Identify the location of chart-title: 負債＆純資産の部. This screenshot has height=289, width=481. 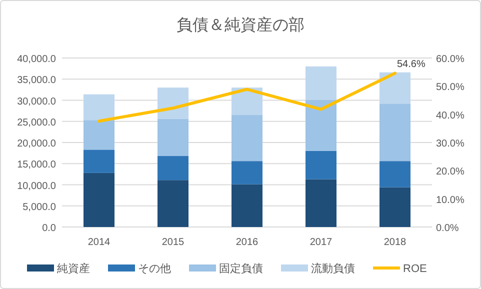
(240, 25).